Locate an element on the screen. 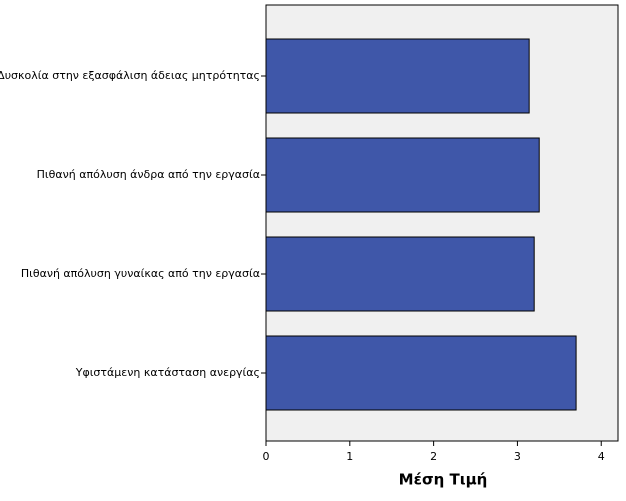 The width and height of the screenshot is (626, 501). x-tick-label: 4 is located at coordinates (601, 456).